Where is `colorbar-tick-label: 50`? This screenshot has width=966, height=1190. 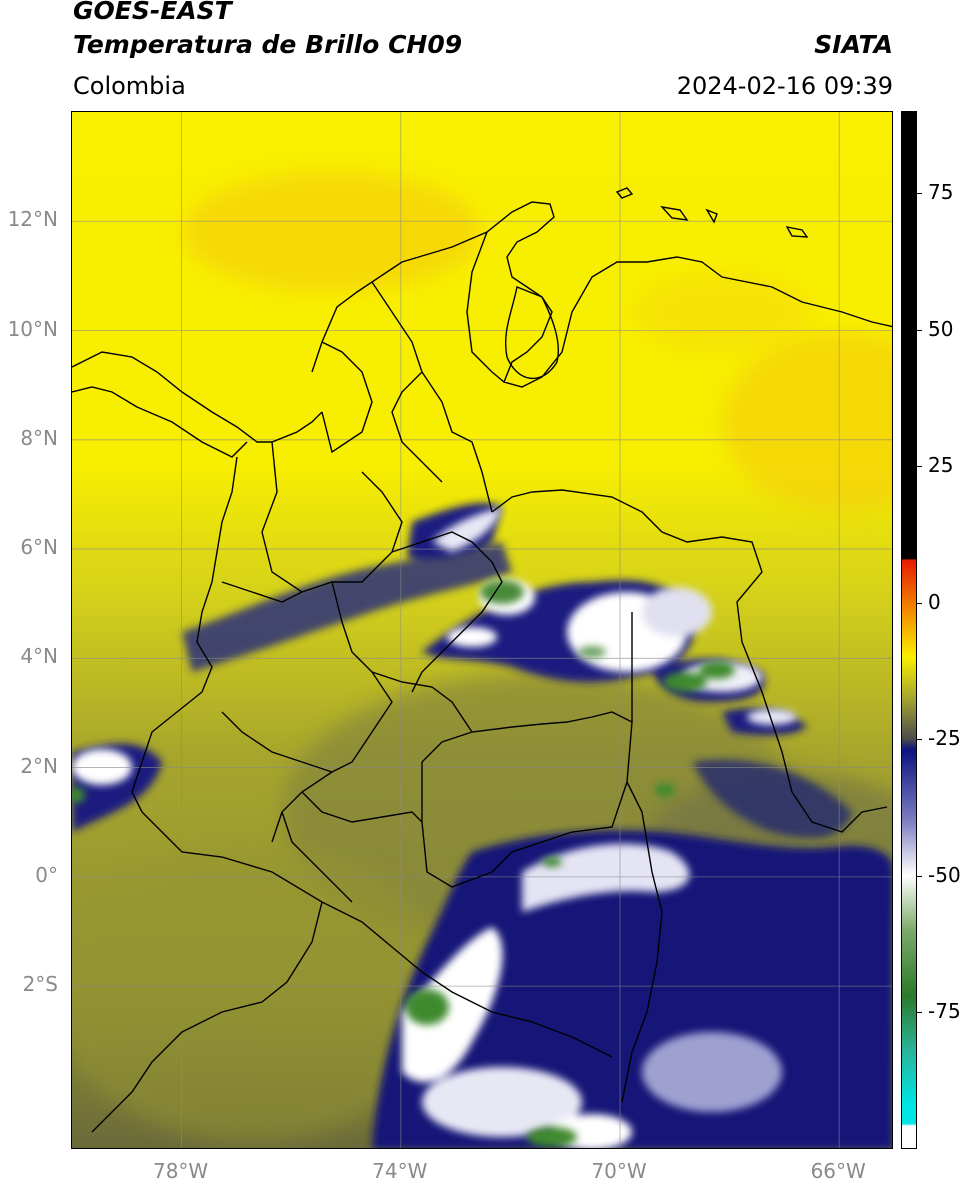
colorbar-tick-label: 50 is located at coordinates (941, 328).